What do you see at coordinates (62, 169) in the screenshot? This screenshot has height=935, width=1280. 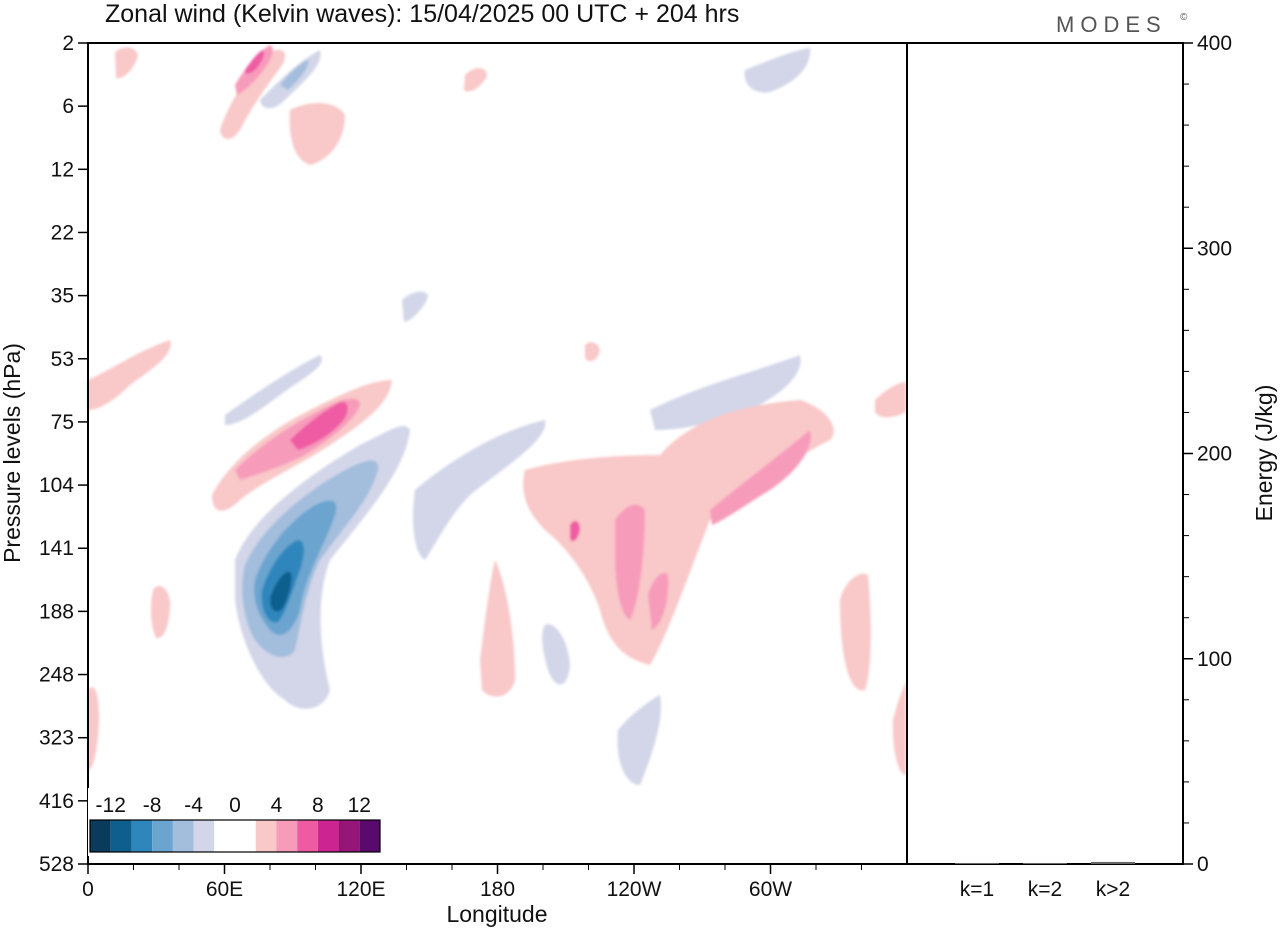 I see `y-tick-label: 12` at bounding box center [62, 169].